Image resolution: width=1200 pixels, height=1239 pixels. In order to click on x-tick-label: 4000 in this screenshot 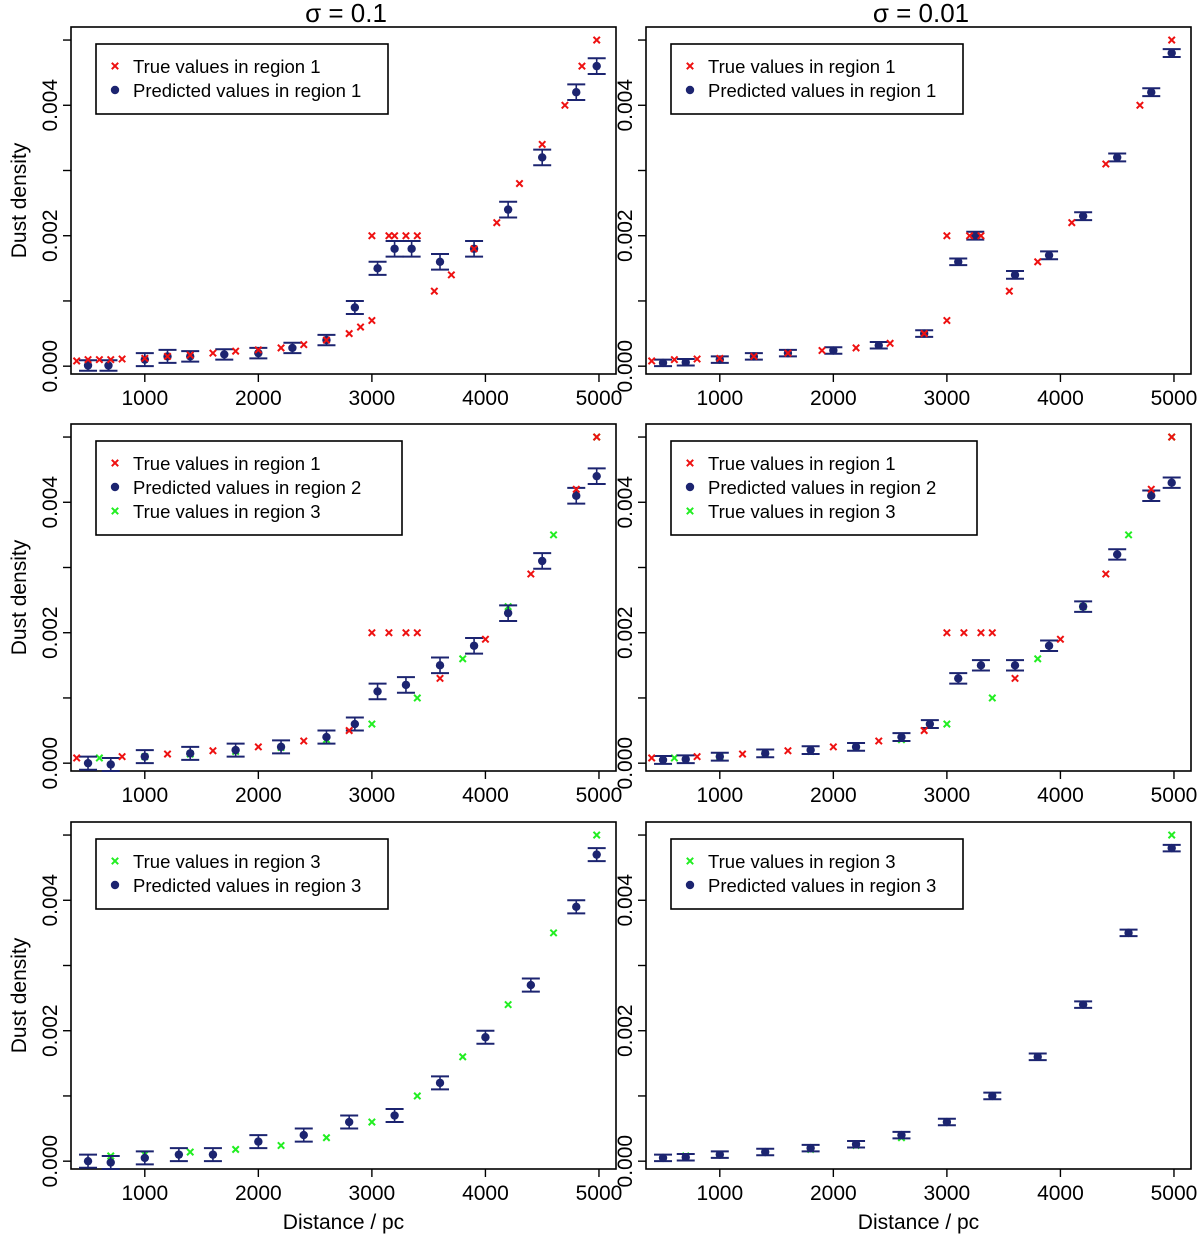, I will do `click(485, 795)`.